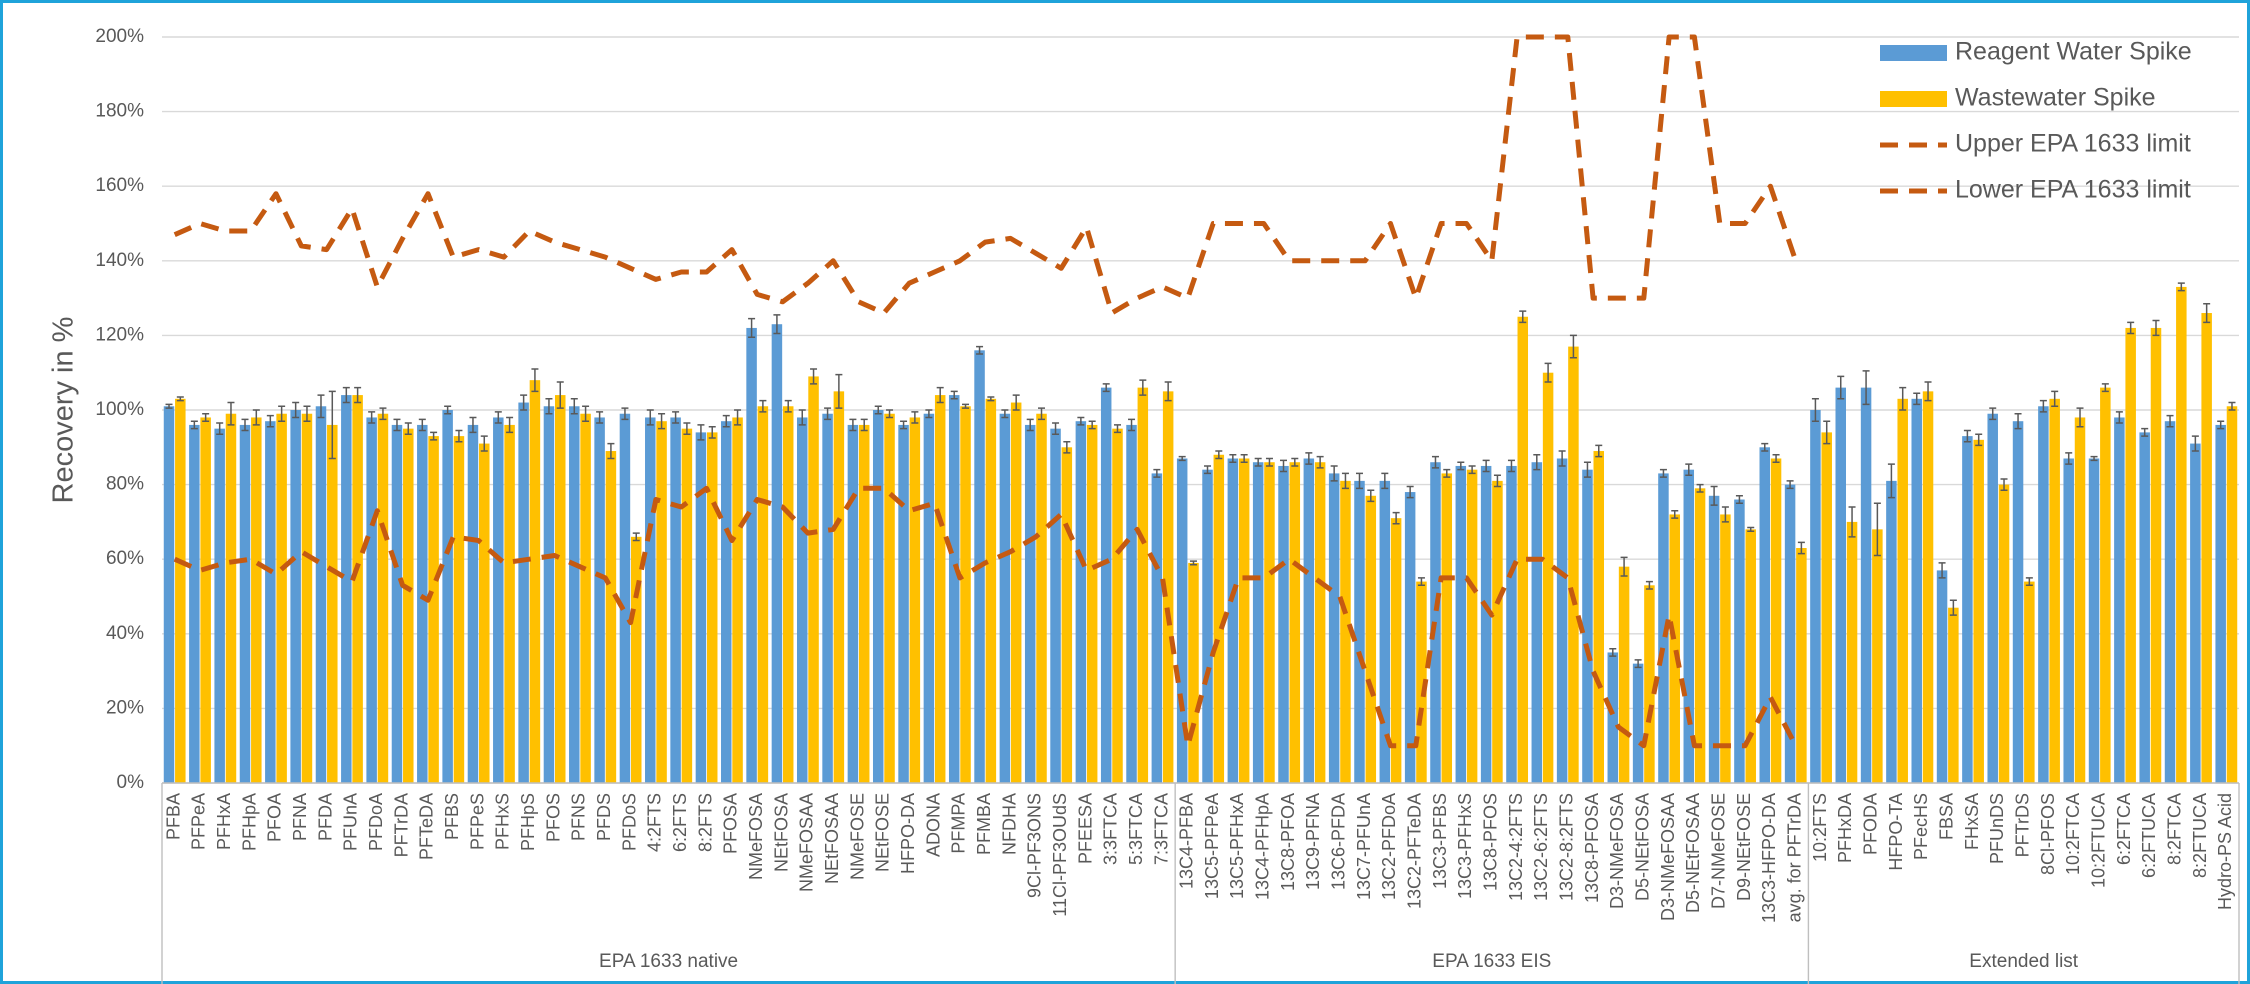 Image resolution: width=2250 pixels, height=984 pixels. What do you see at coordinates (883, 832) in the screenshot?
I see `x-tick-label: NEtFOSE` at bounding box center [883, 832].